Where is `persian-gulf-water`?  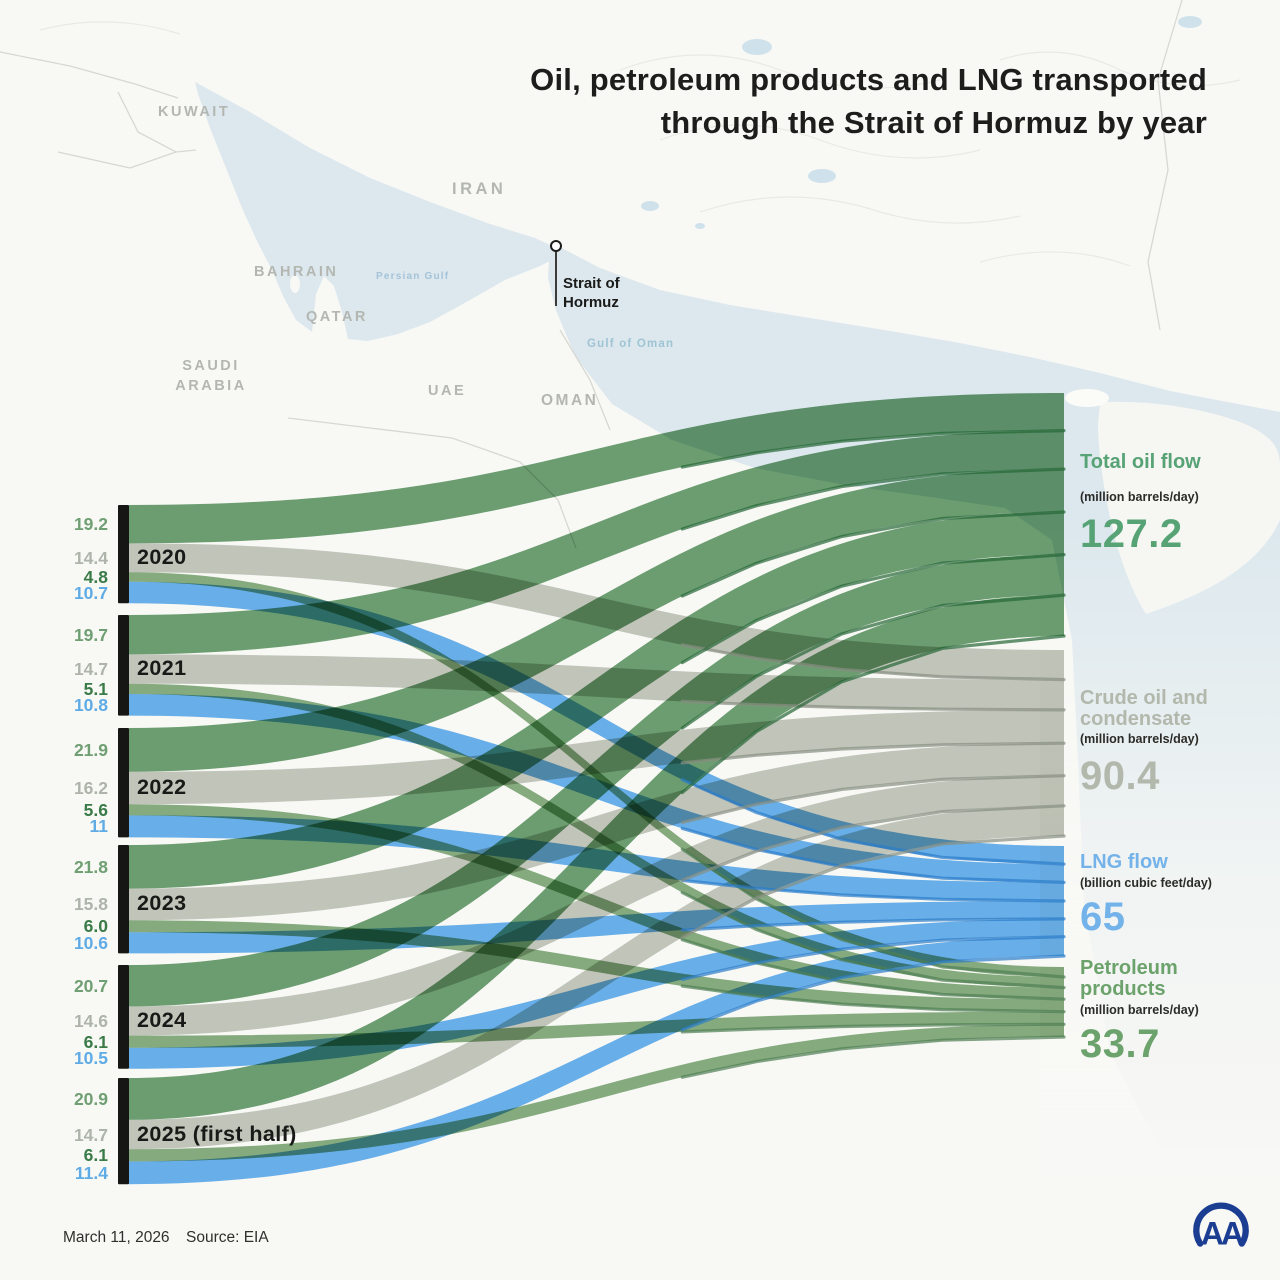
persian-gulf-water is located at coordinates (375, 211).